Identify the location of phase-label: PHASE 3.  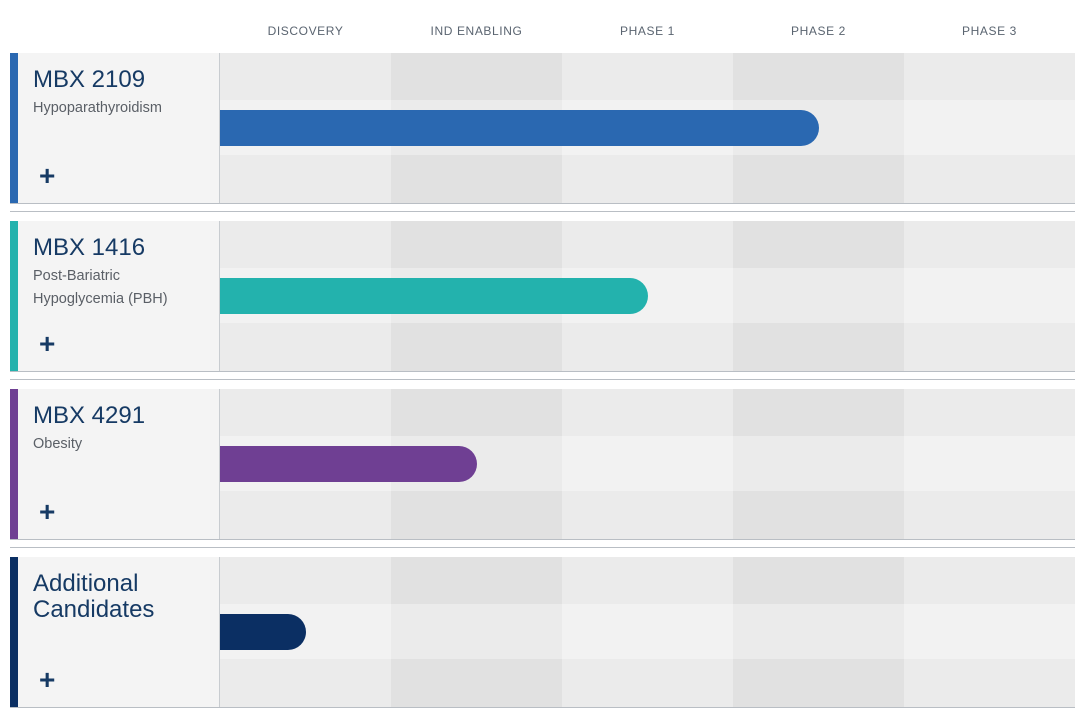
(989, 31).